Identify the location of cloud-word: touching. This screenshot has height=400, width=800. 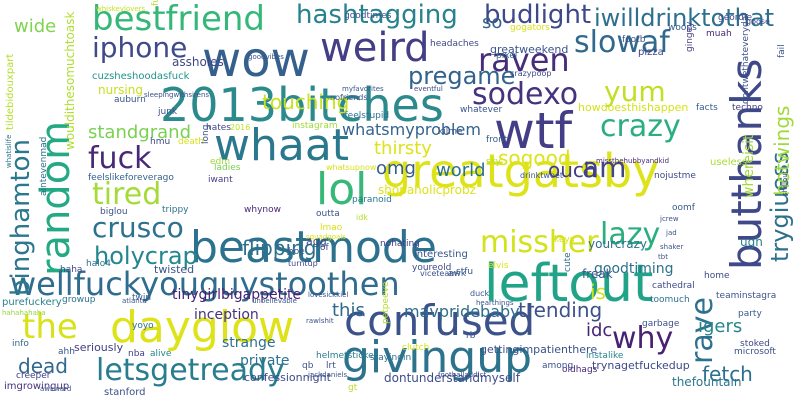
(306, 102).